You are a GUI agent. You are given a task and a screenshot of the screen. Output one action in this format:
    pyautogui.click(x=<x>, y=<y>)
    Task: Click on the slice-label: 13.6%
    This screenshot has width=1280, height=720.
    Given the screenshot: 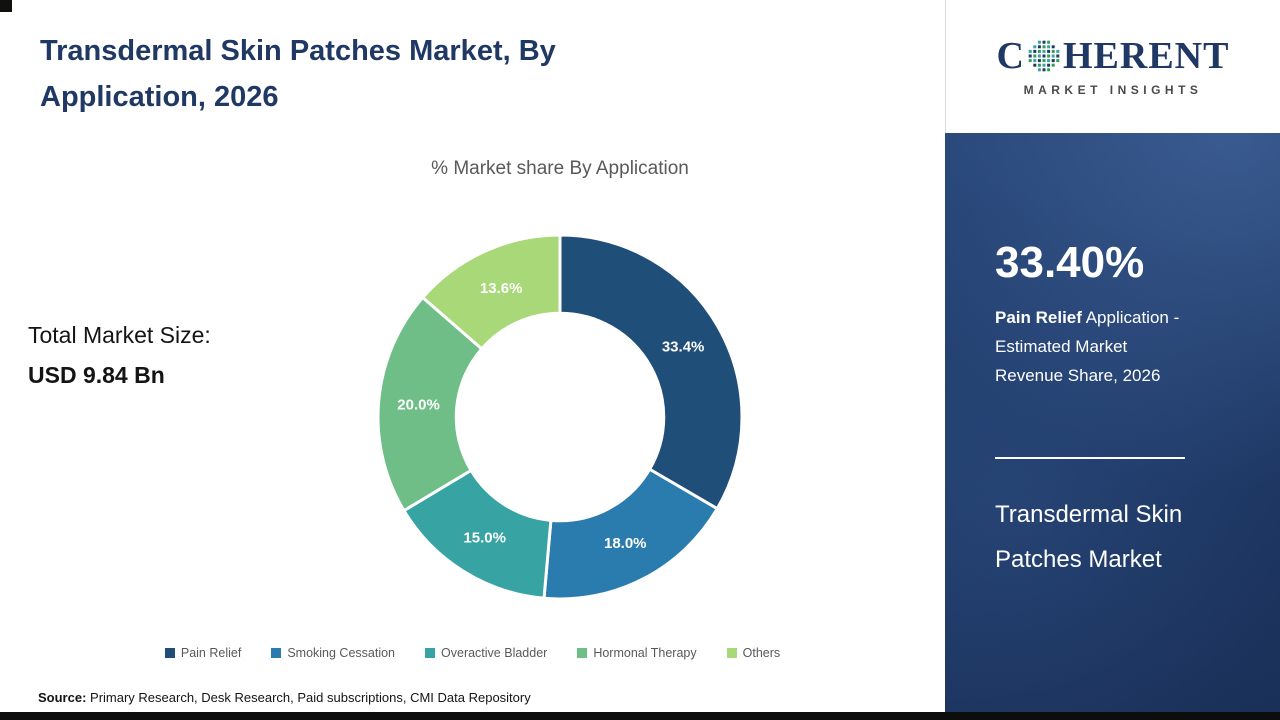 What is the action you would take?
    pyautogui.click(x=501, y=288)
    